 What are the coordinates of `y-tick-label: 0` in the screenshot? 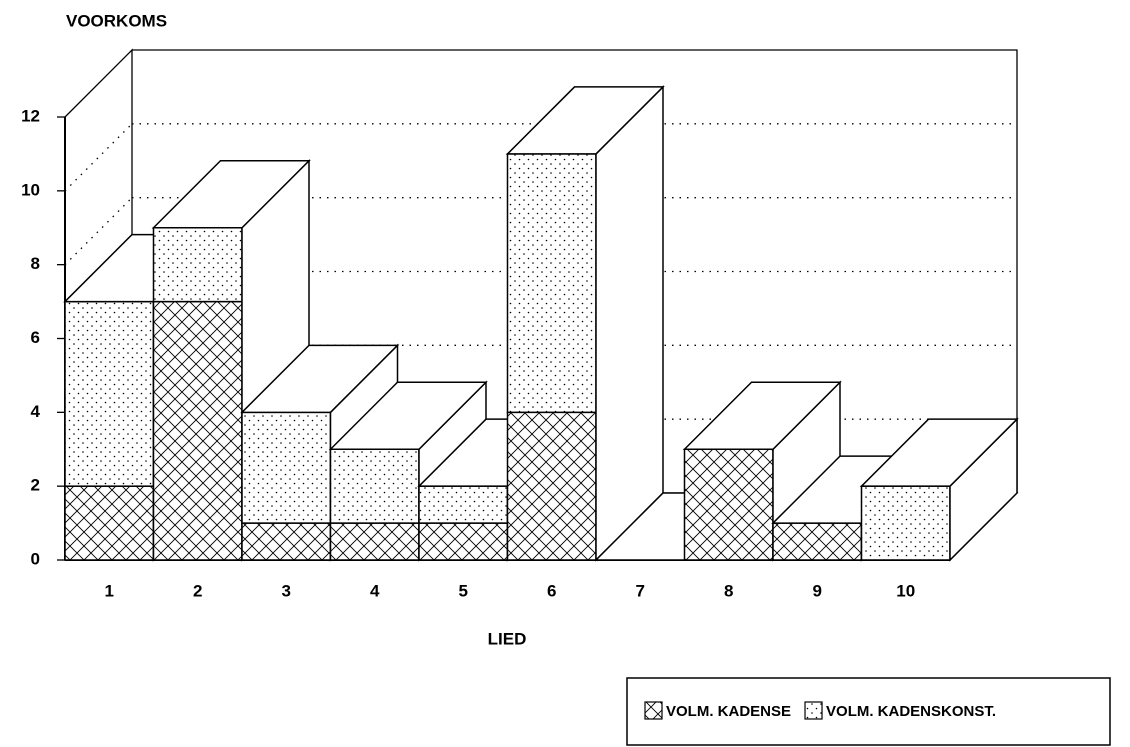 It's located at (35, 558).